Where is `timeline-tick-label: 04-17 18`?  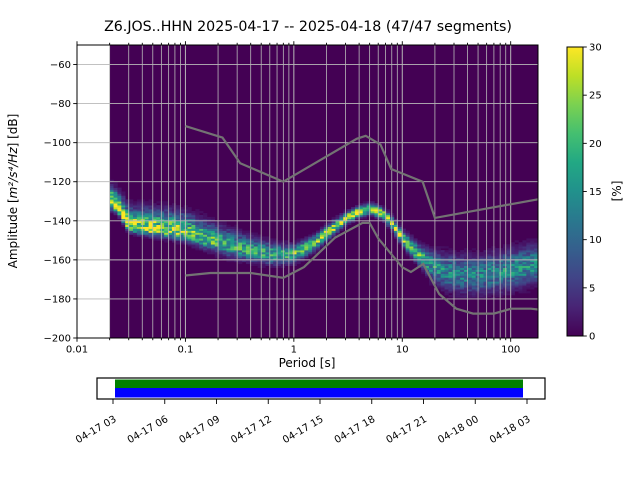
timeline-tick-label: 04-17 18 is located at coordinates (355, 430).